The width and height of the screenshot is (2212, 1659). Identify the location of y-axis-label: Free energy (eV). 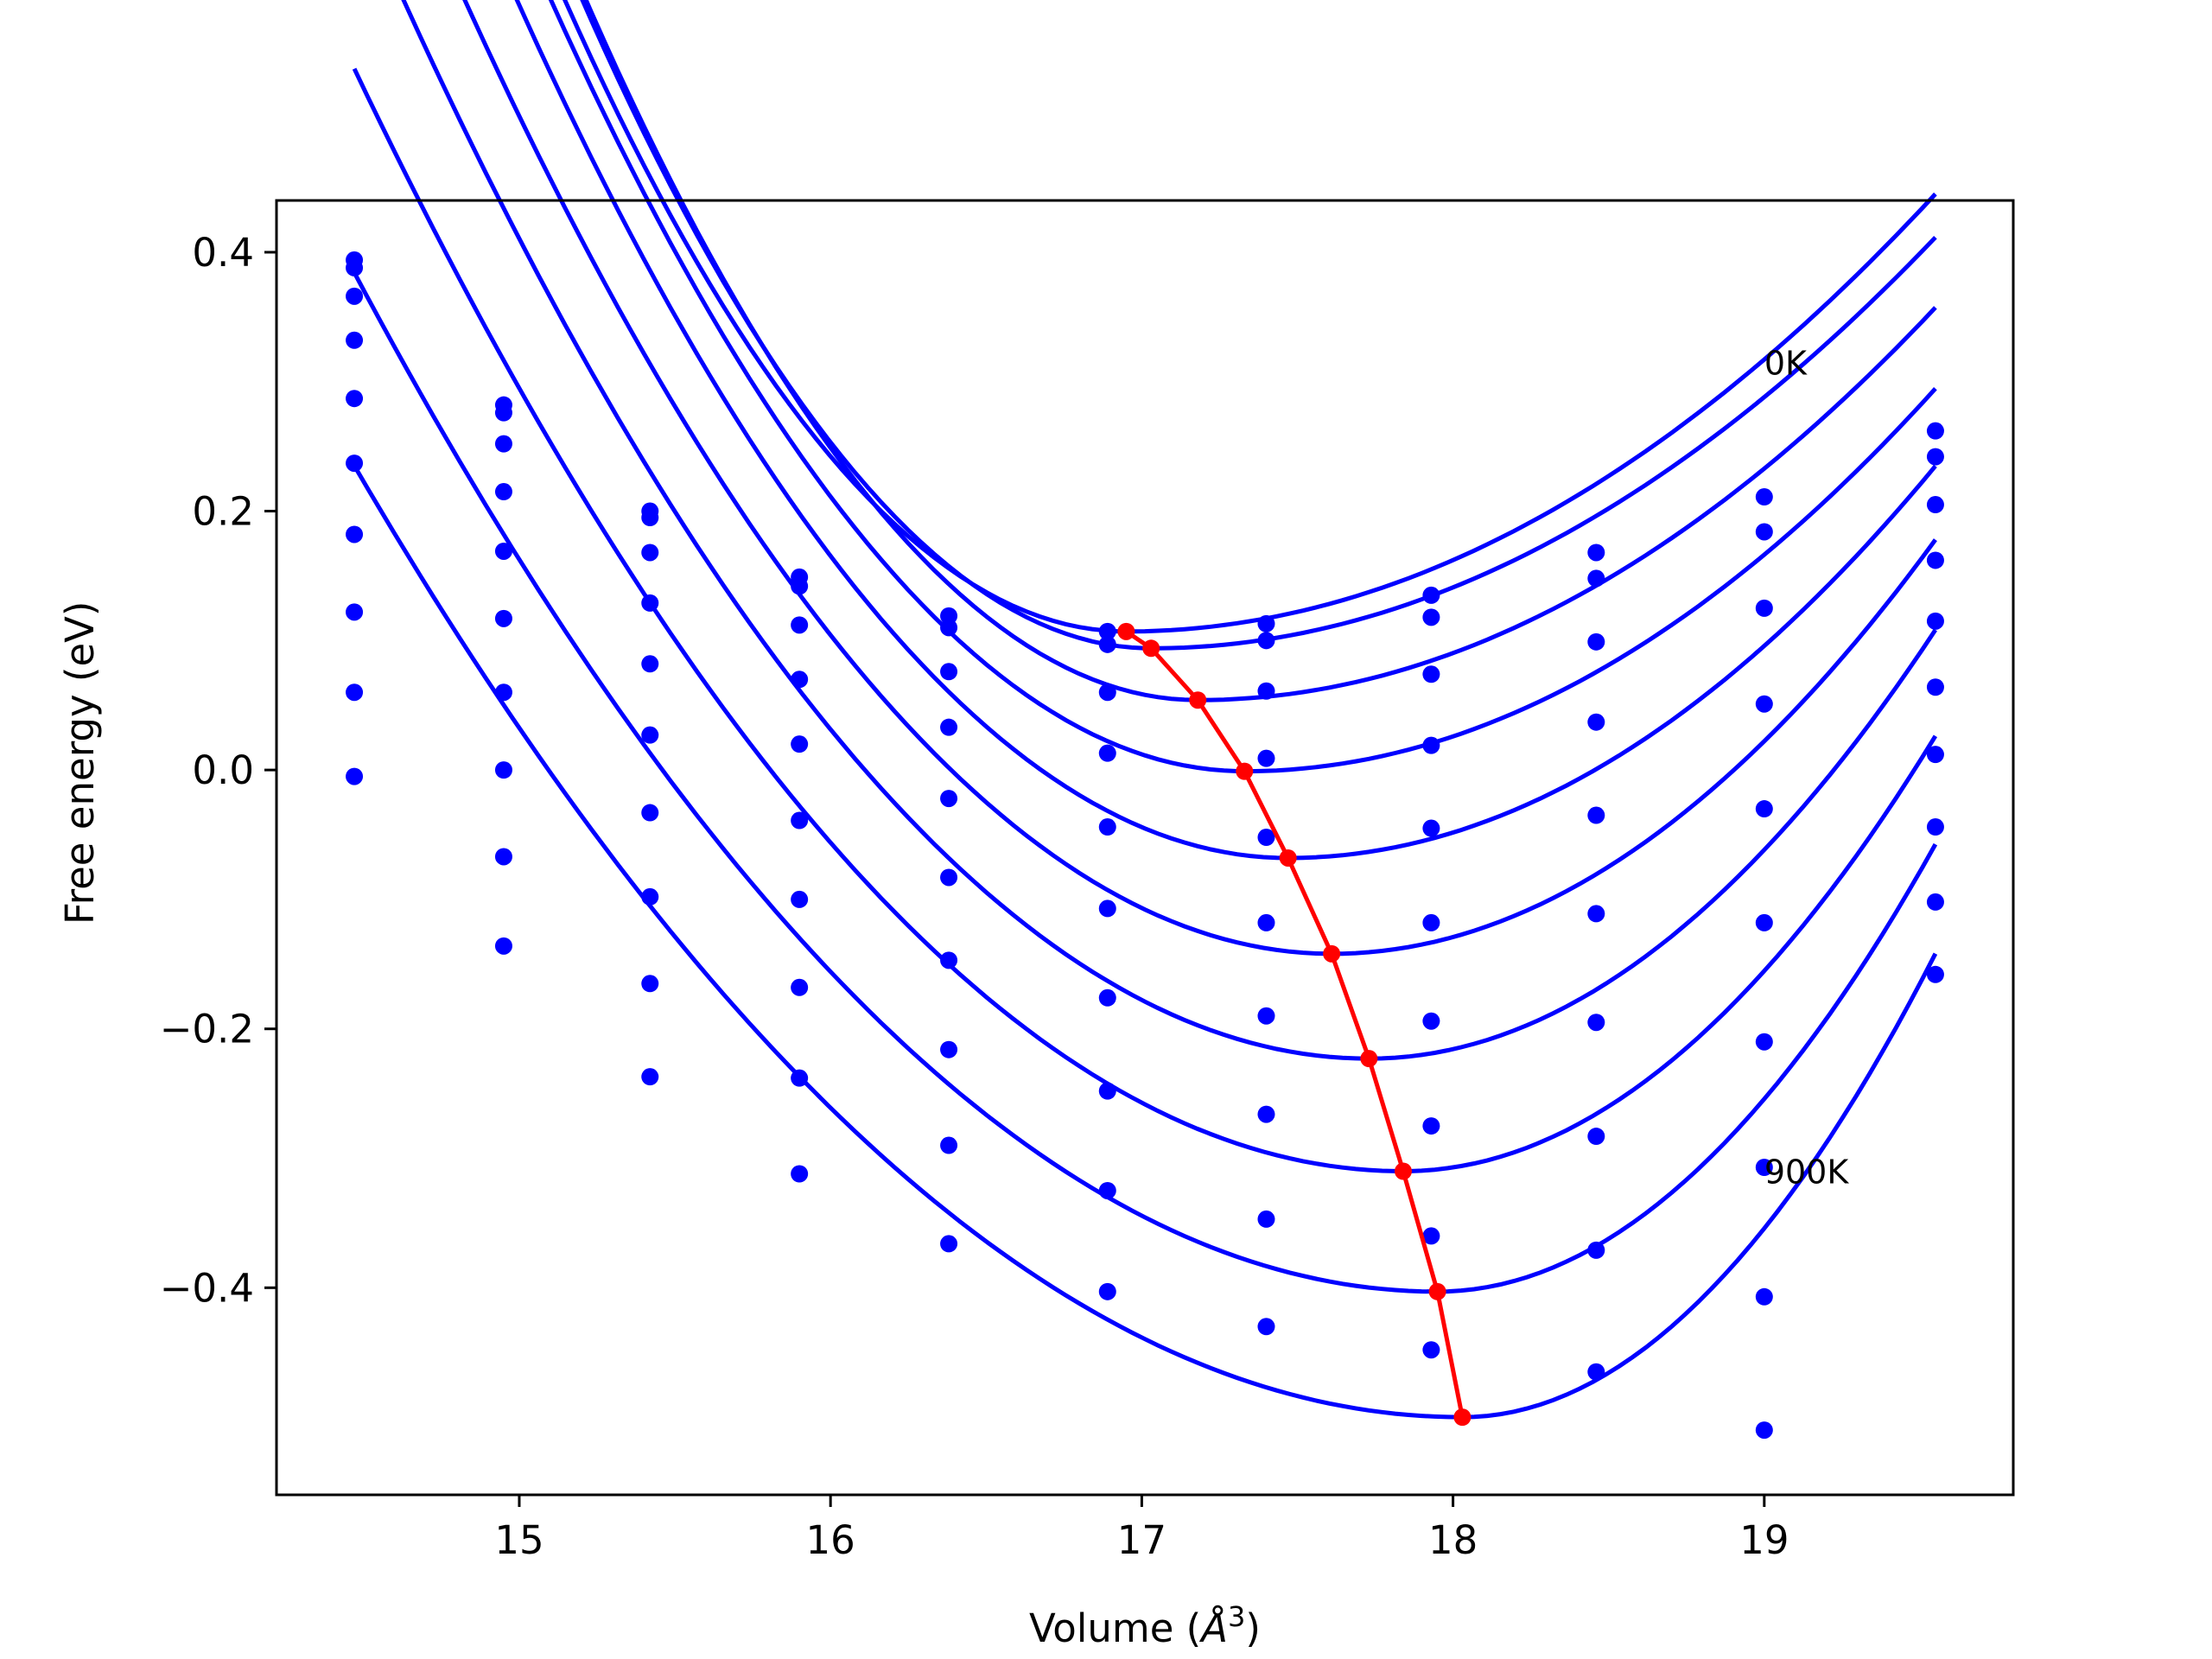
(80, 763).